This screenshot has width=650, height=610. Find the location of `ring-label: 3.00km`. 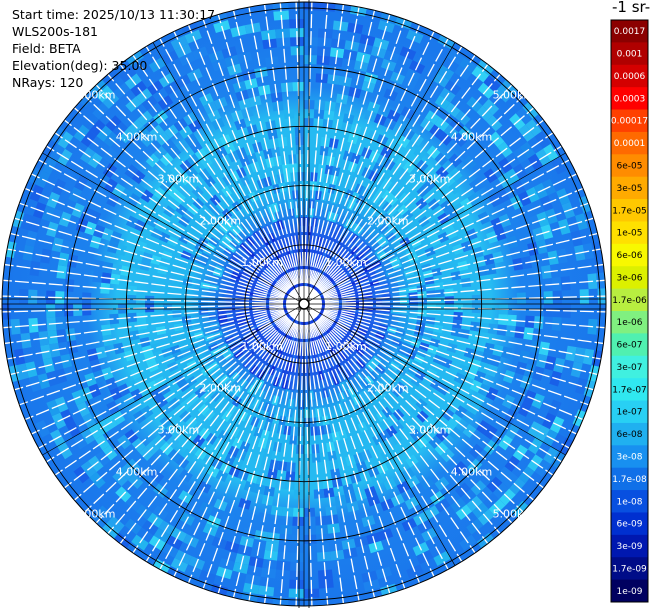

ring-label: 3.00km is located at coordinates (179, 178).